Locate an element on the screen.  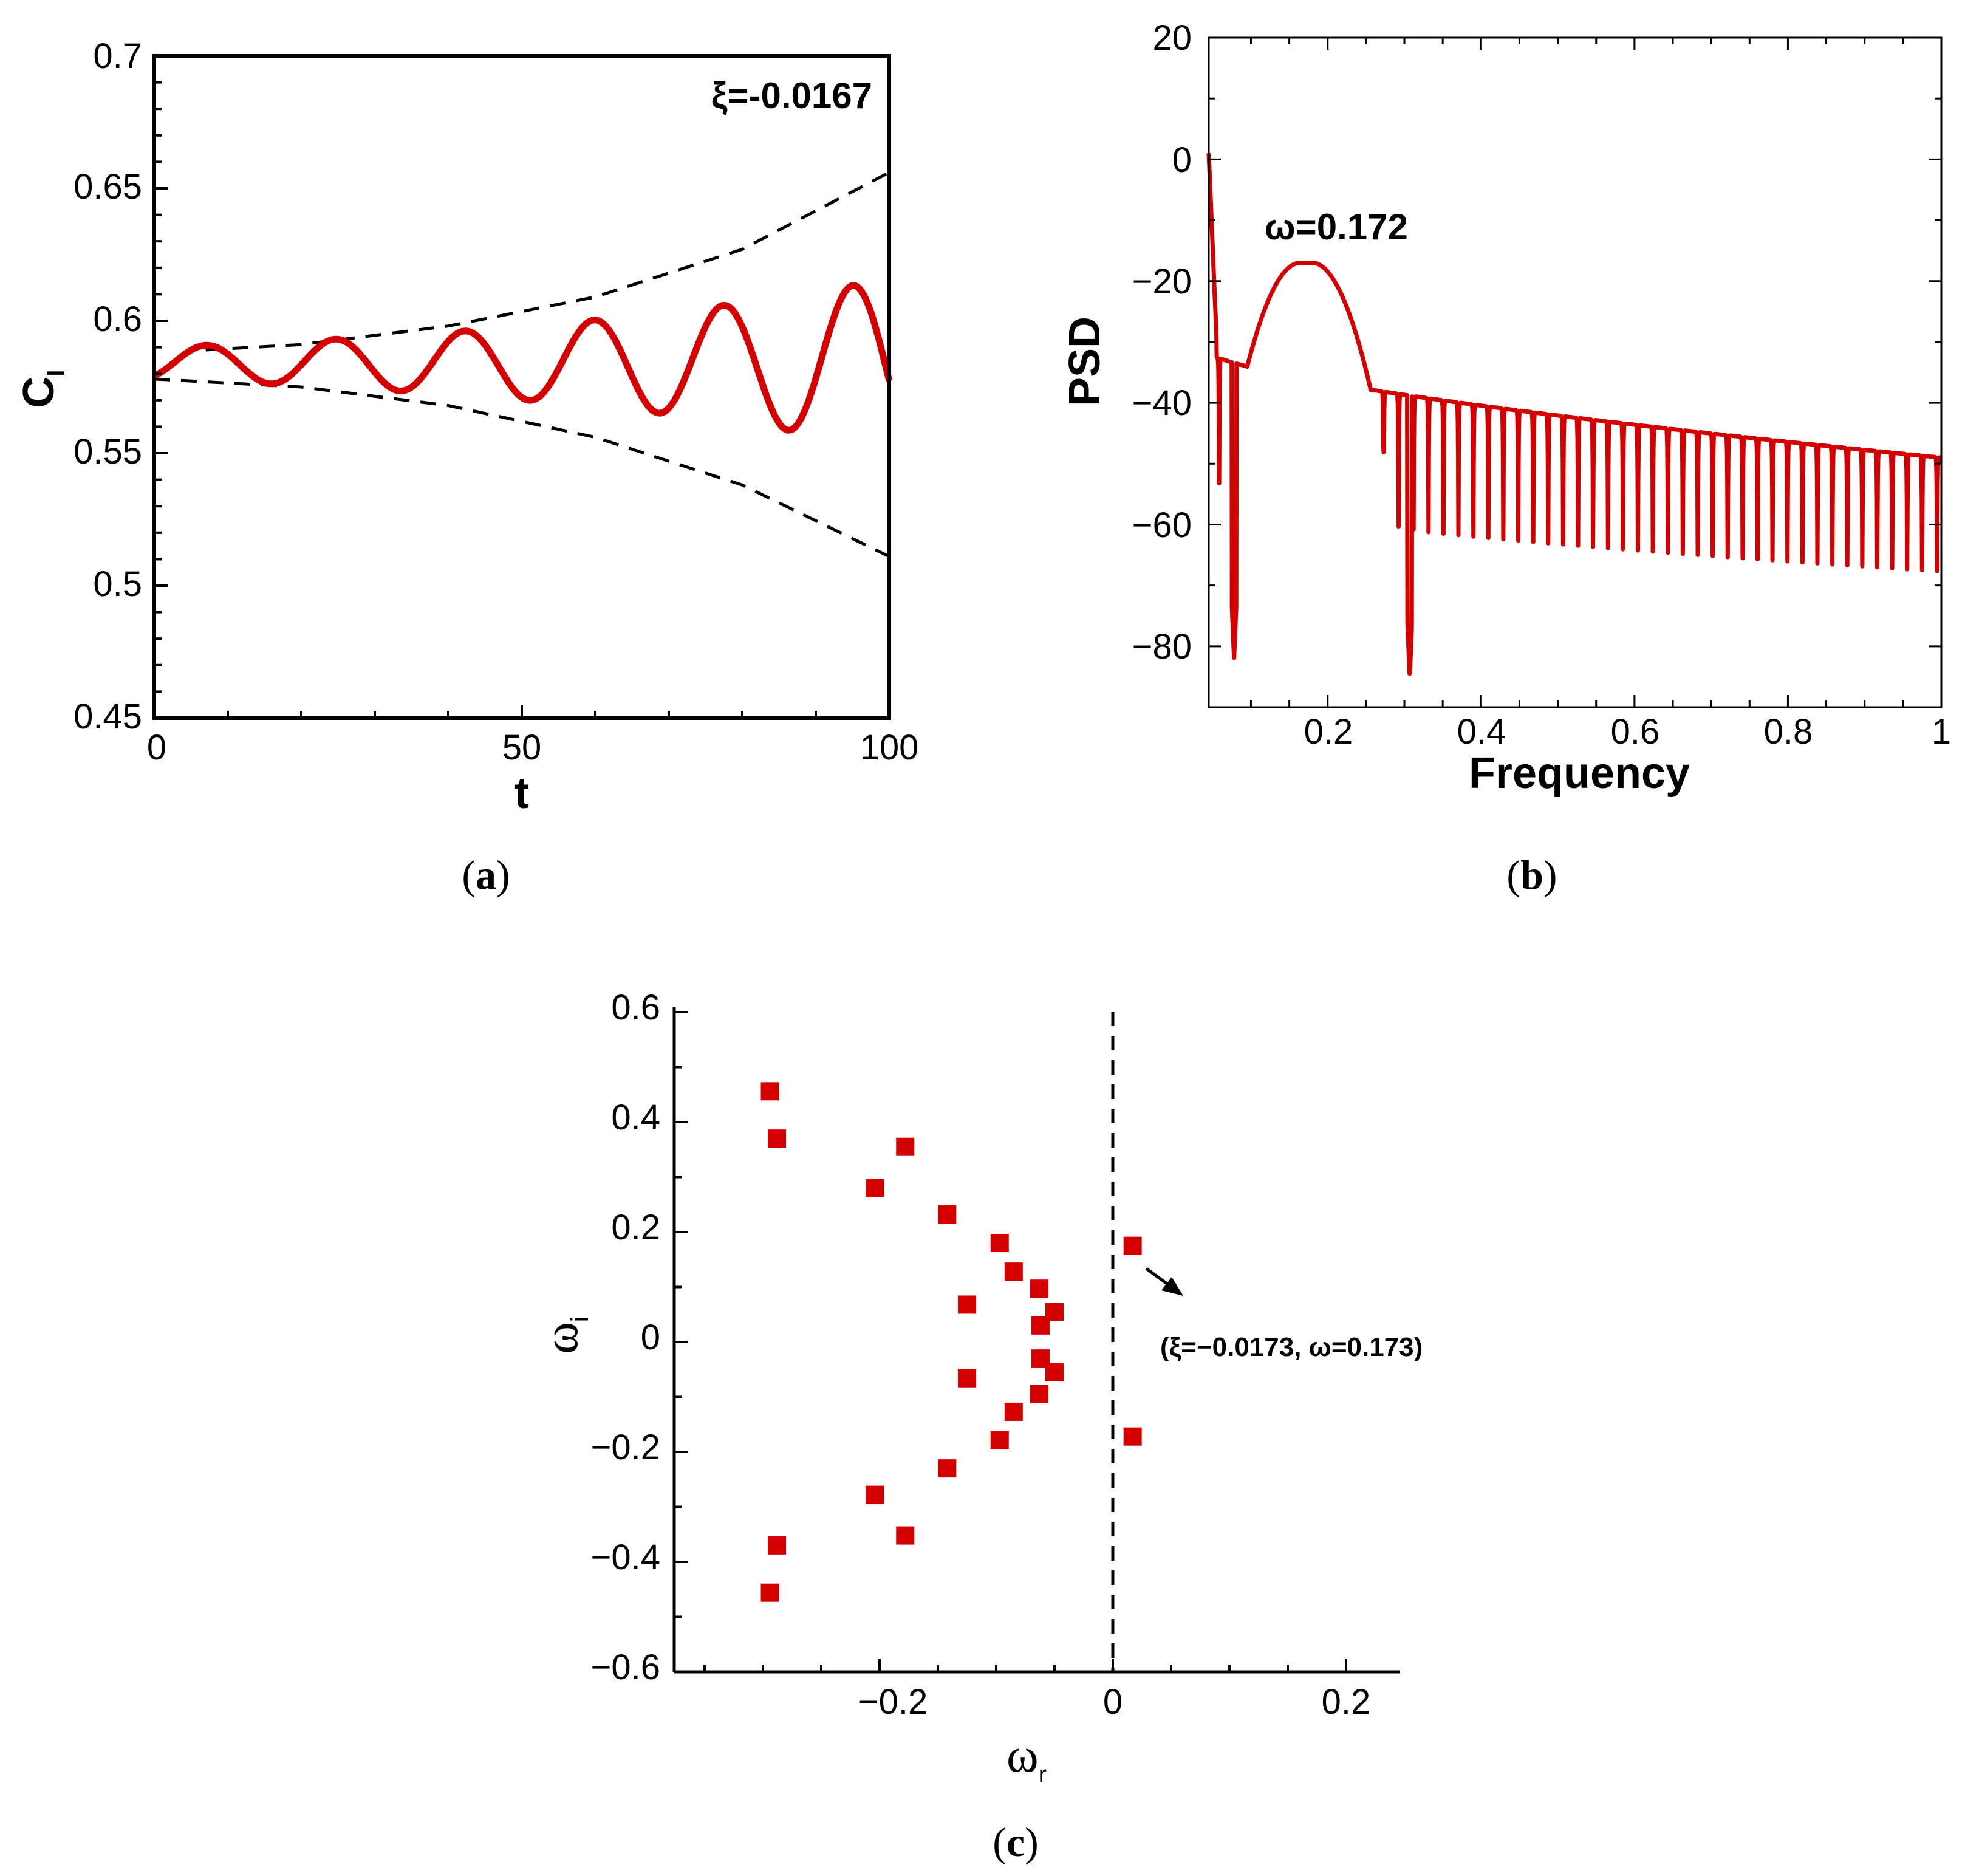
panel-c-ytick-2: 0.2 is located at coordinates (635, 1227).